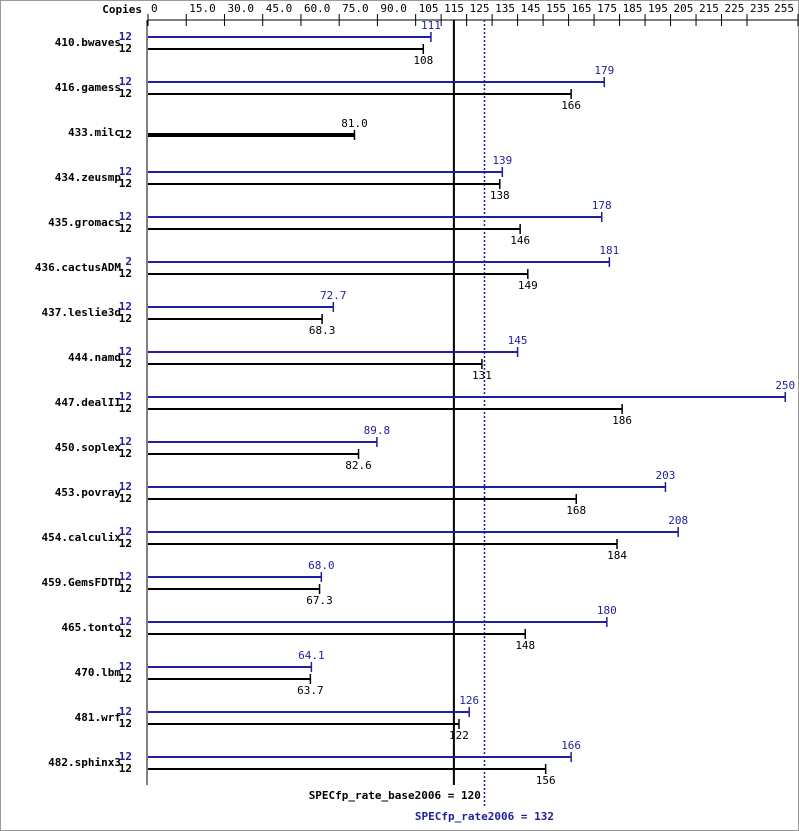  I want to click on benchmark-label: 453.povray, so click(88, 492).